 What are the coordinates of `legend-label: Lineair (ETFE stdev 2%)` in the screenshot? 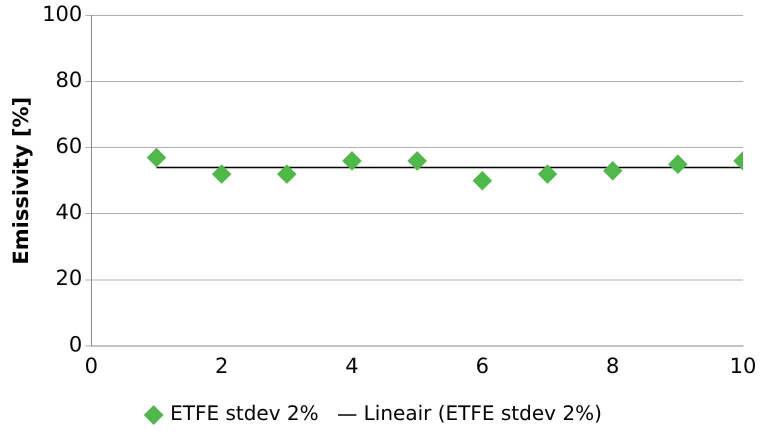 It's located at (483, 413).